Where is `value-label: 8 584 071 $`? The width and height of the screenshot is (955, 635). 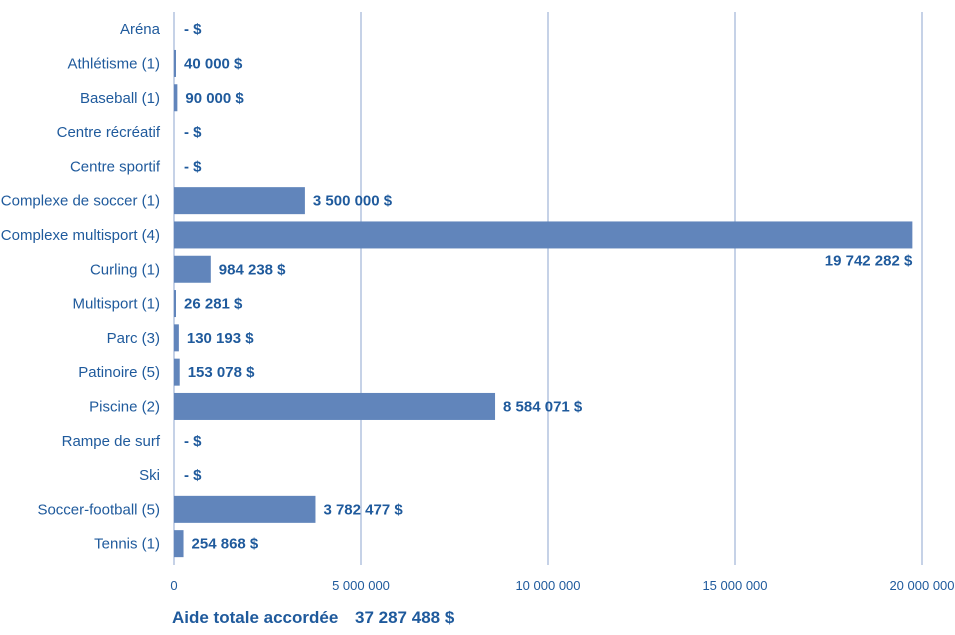
value-label: 8 584 071 $ is located at coordinates (543, 406).